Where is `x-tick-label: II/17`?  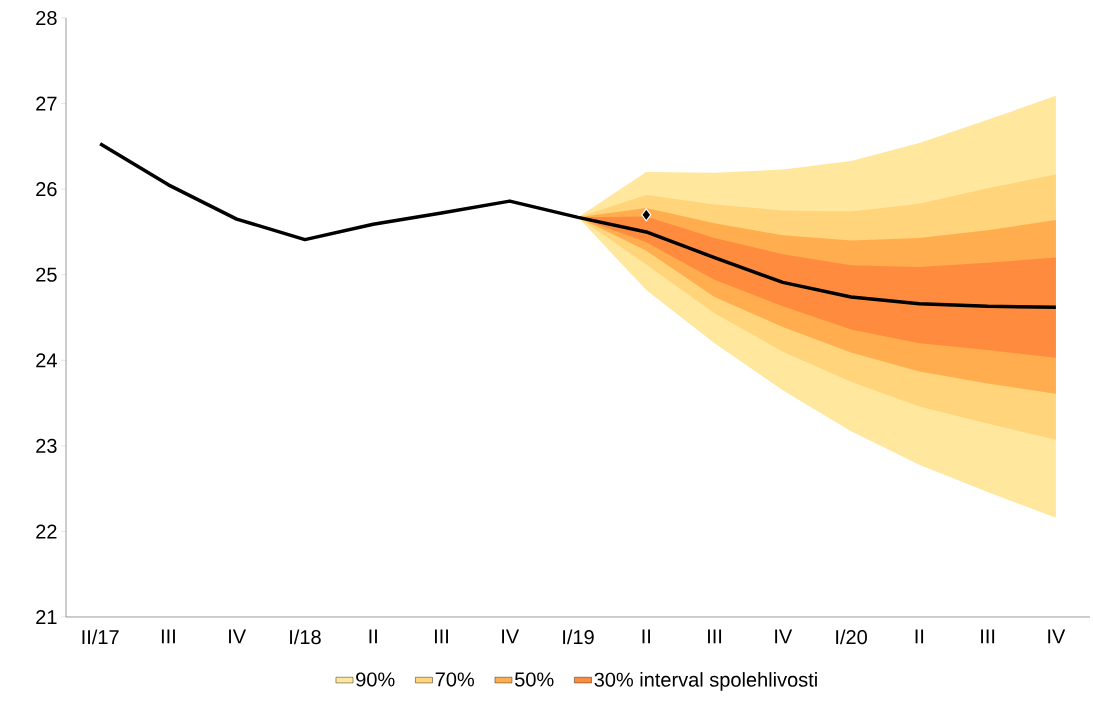
x-tick-label: II/17 is located at coordinates (100, 637).